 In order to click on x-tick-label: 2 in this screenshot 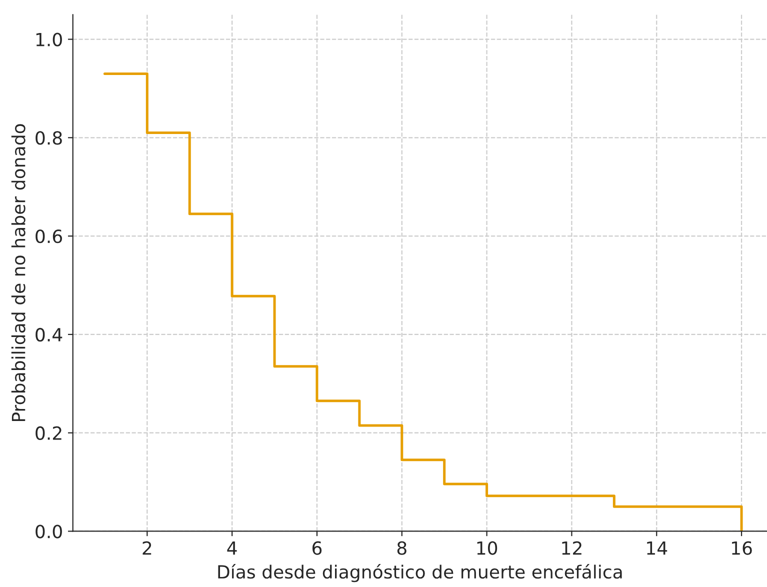, I will do `click(147, 548)`.